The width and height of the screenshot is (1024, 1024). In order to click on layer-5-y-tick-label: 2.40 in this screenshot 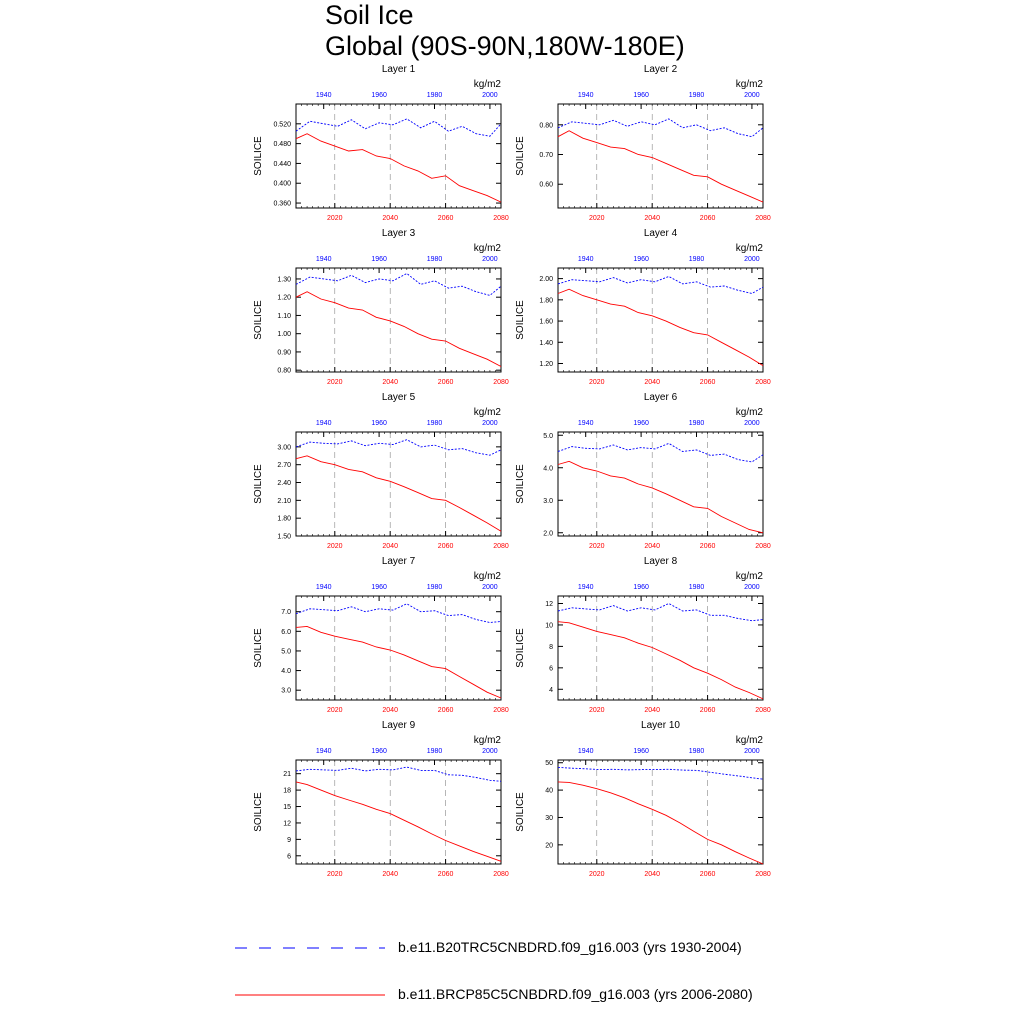, I will do `click(284, 483)`.